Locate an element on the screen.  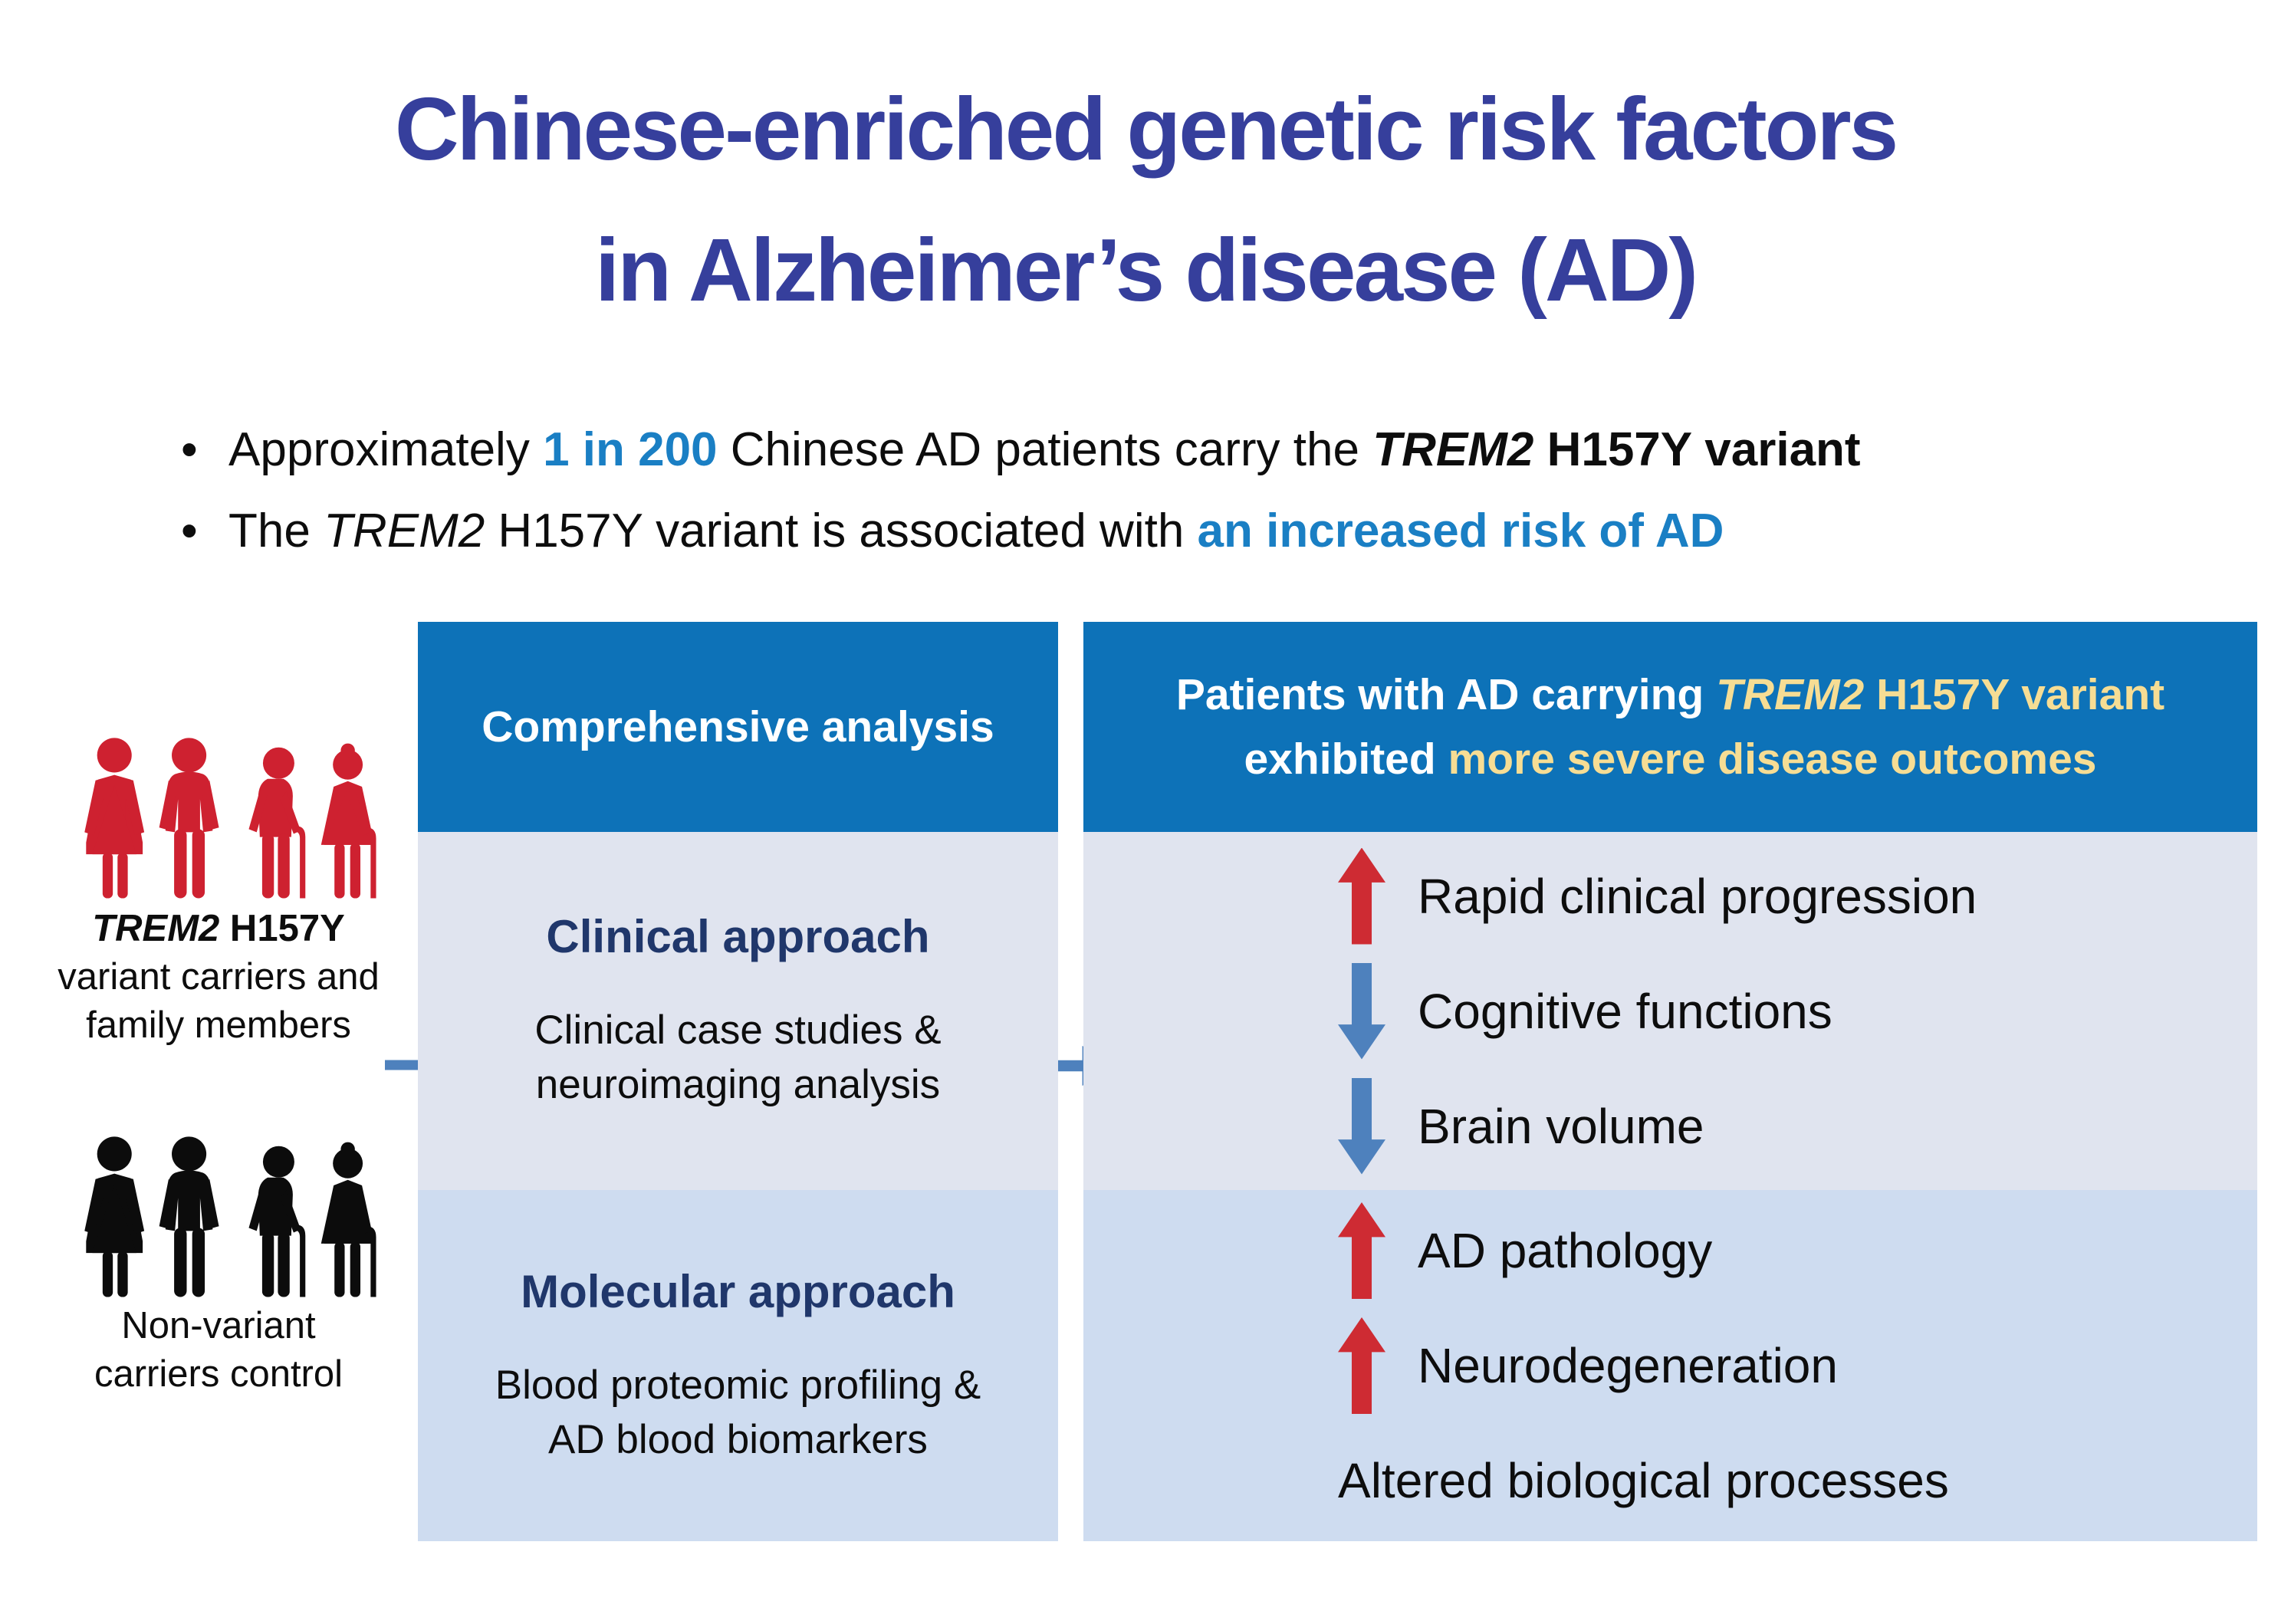
outcome-label: Cognitive functions is located at coordinates (1625, 1011).